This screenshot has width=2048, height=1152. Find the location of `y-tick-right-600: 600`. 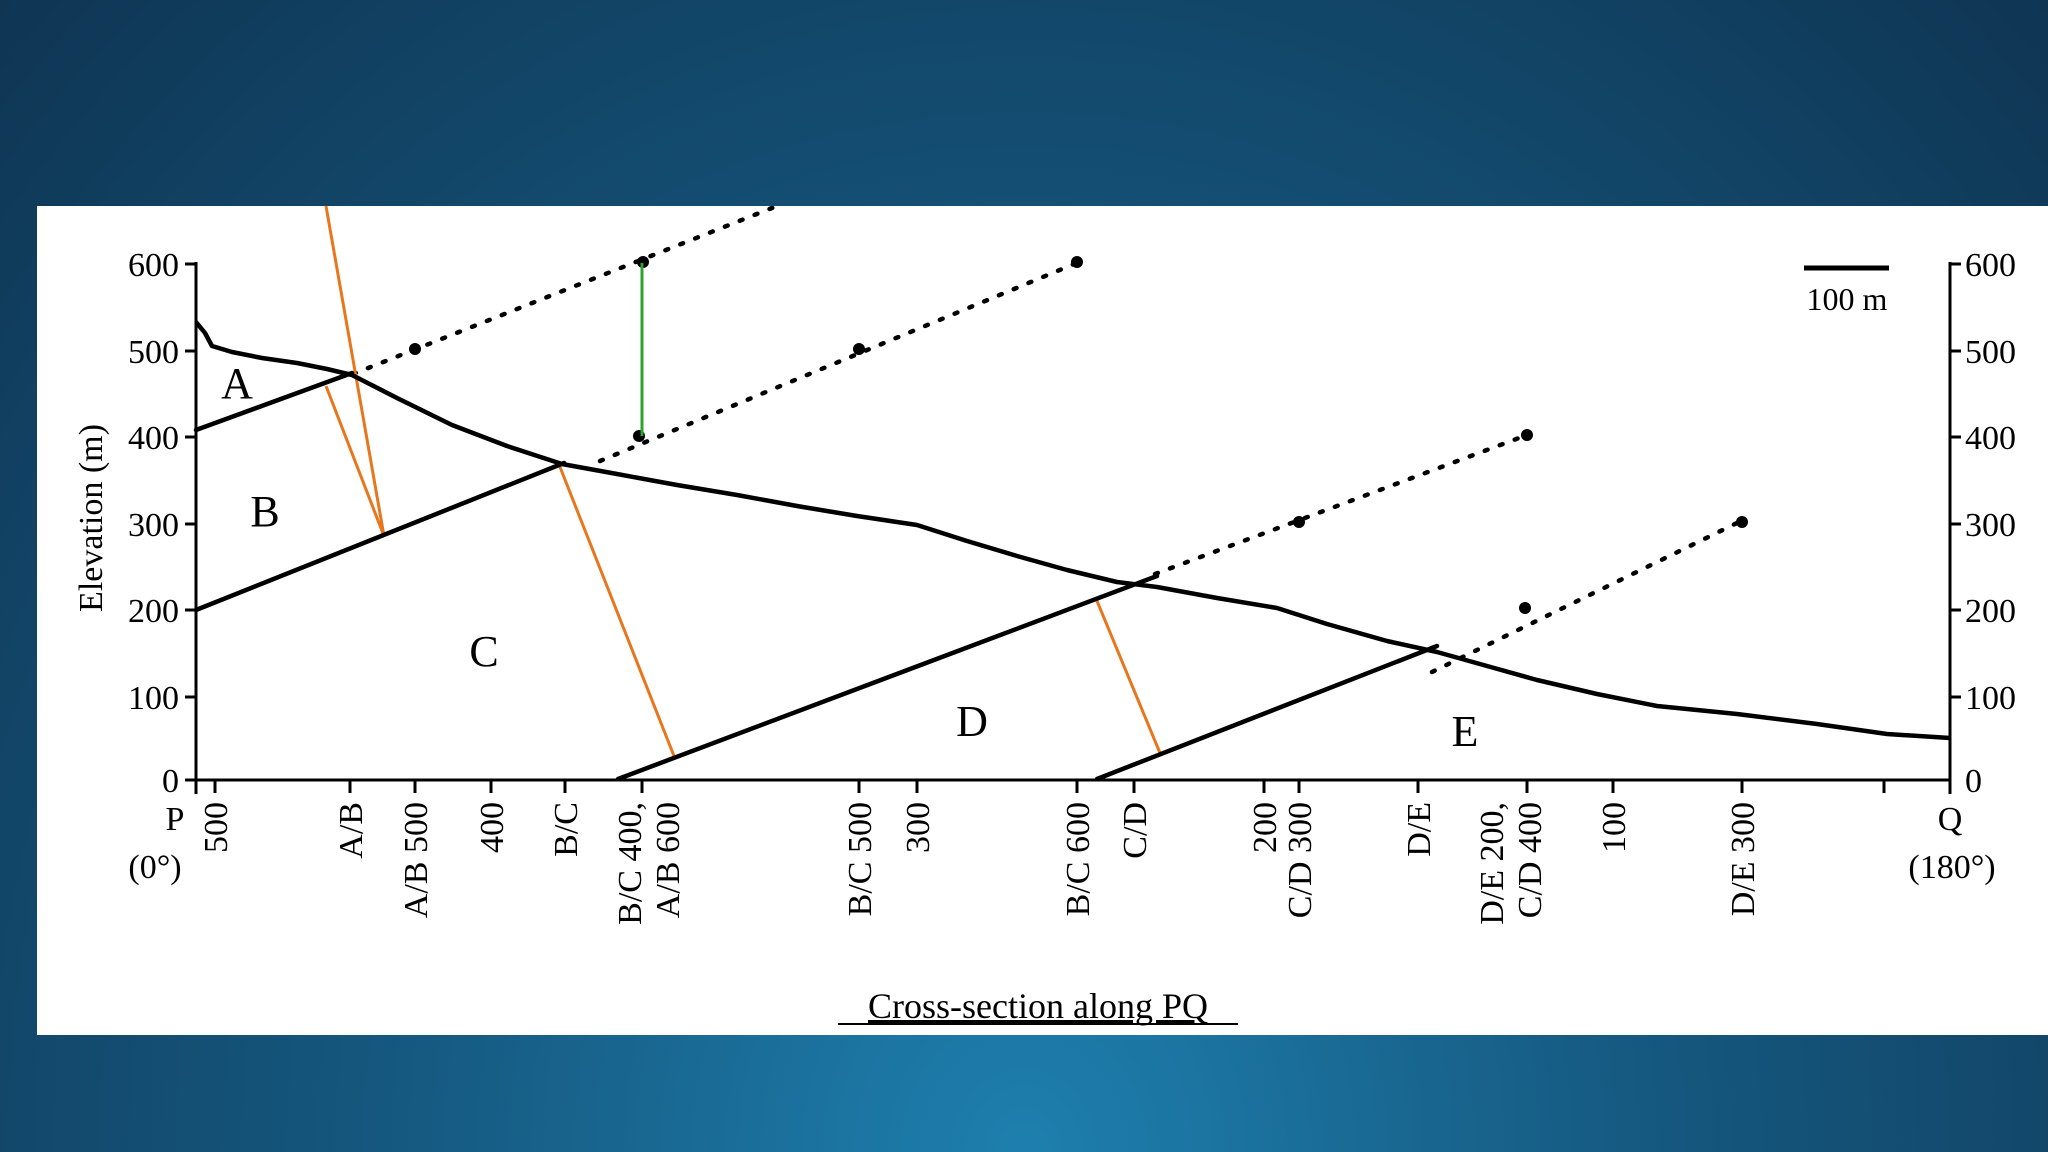

y-tick-right-600: 600 is located at coordinates (1990, 265).